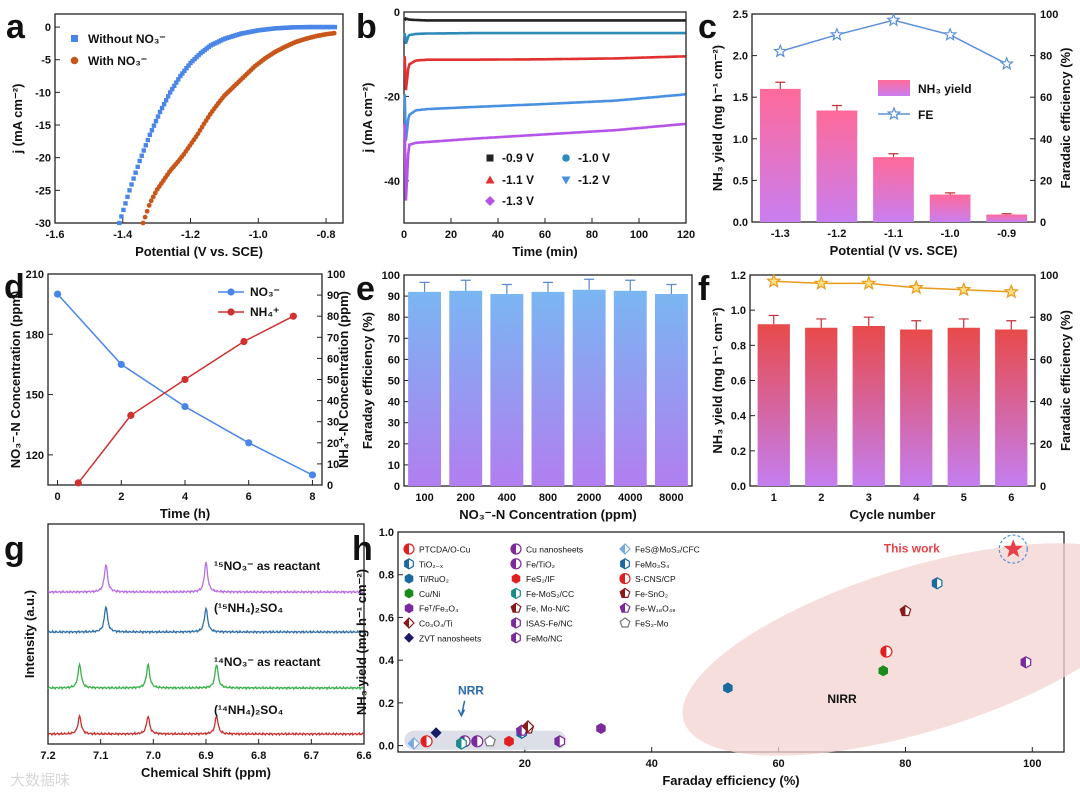 This screenshot has width=1080, height=792. I want to click on y-tick-label: 0.6, so click(738, 382).